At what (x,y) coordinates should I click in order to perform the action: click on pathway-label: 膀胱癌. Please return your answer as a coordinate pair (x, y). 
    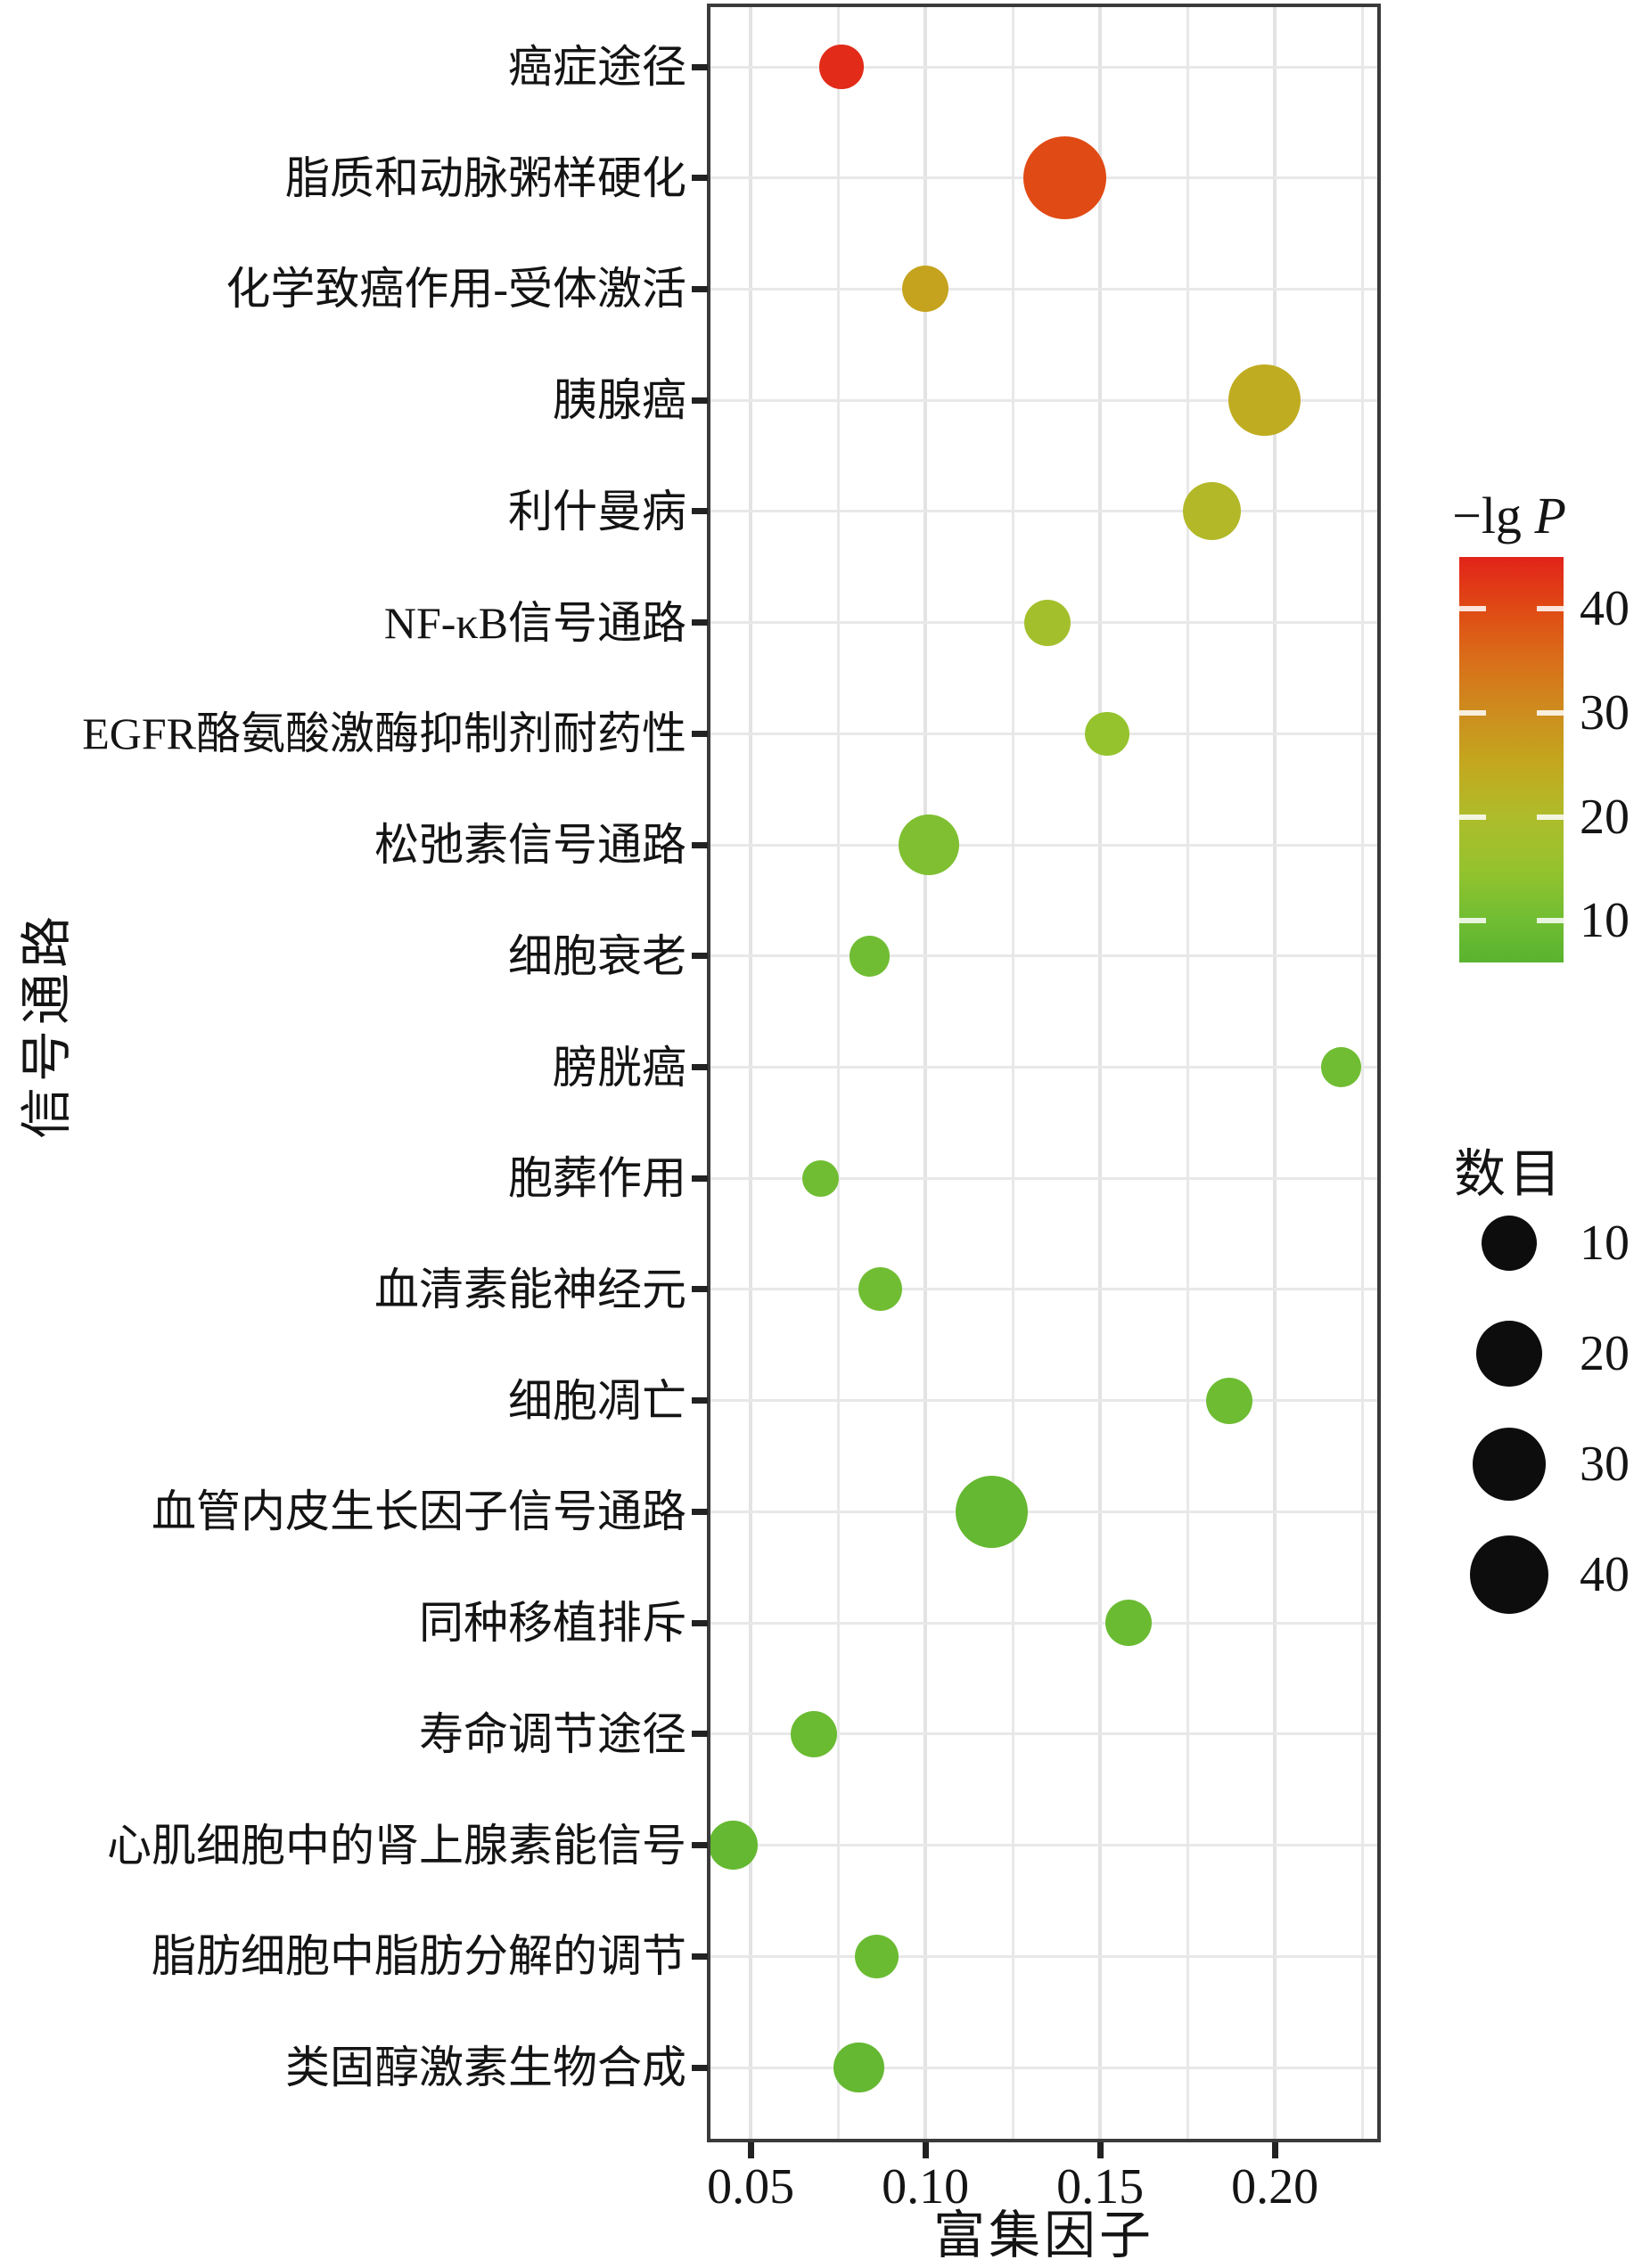
    Looking at the image, I should click on (619, 1067).